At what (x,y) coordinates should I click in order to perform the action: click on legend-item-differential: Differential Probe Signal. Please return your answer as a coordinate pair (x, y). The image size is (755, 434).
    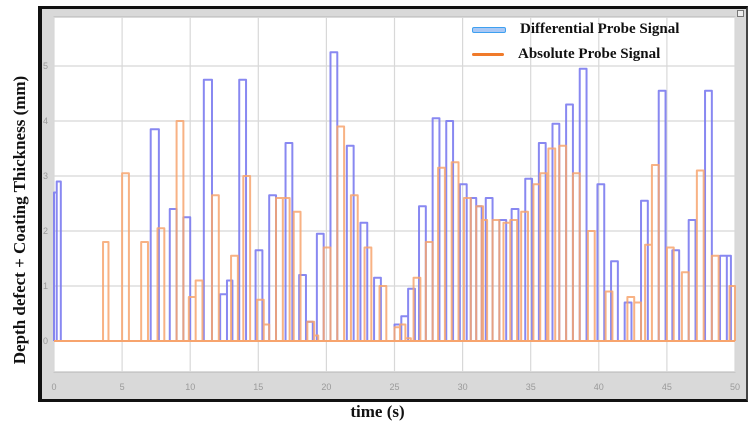
    Looking at the image, I should click on (601, 29).